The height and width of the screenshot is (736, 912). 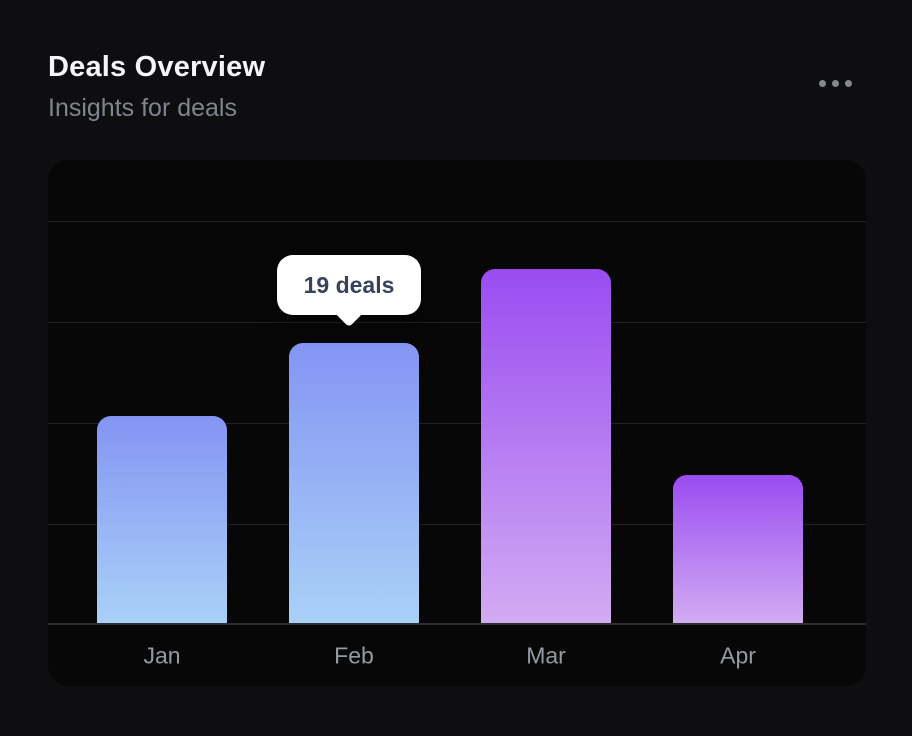 What do you see at coordinates (157, 67) in the screenshot?
I see `page-title: Deals Overview` at bounding box center [157, 67].